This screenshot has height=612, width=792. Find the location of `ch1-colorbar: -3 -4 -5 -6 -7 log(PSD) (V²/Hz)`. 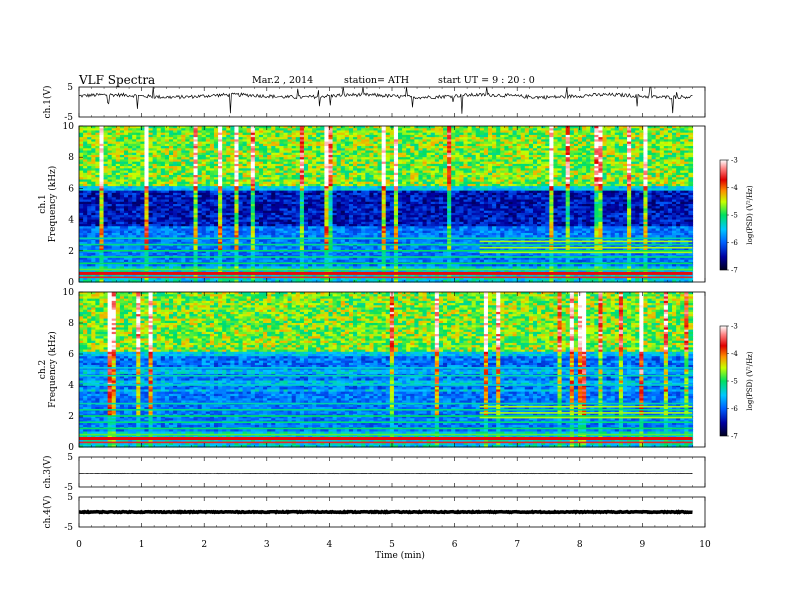

ch1-colorbar: -3 -4 -5 -6 -7 log(PSD) (V²/Hz) is located at coordinates (736, 216).